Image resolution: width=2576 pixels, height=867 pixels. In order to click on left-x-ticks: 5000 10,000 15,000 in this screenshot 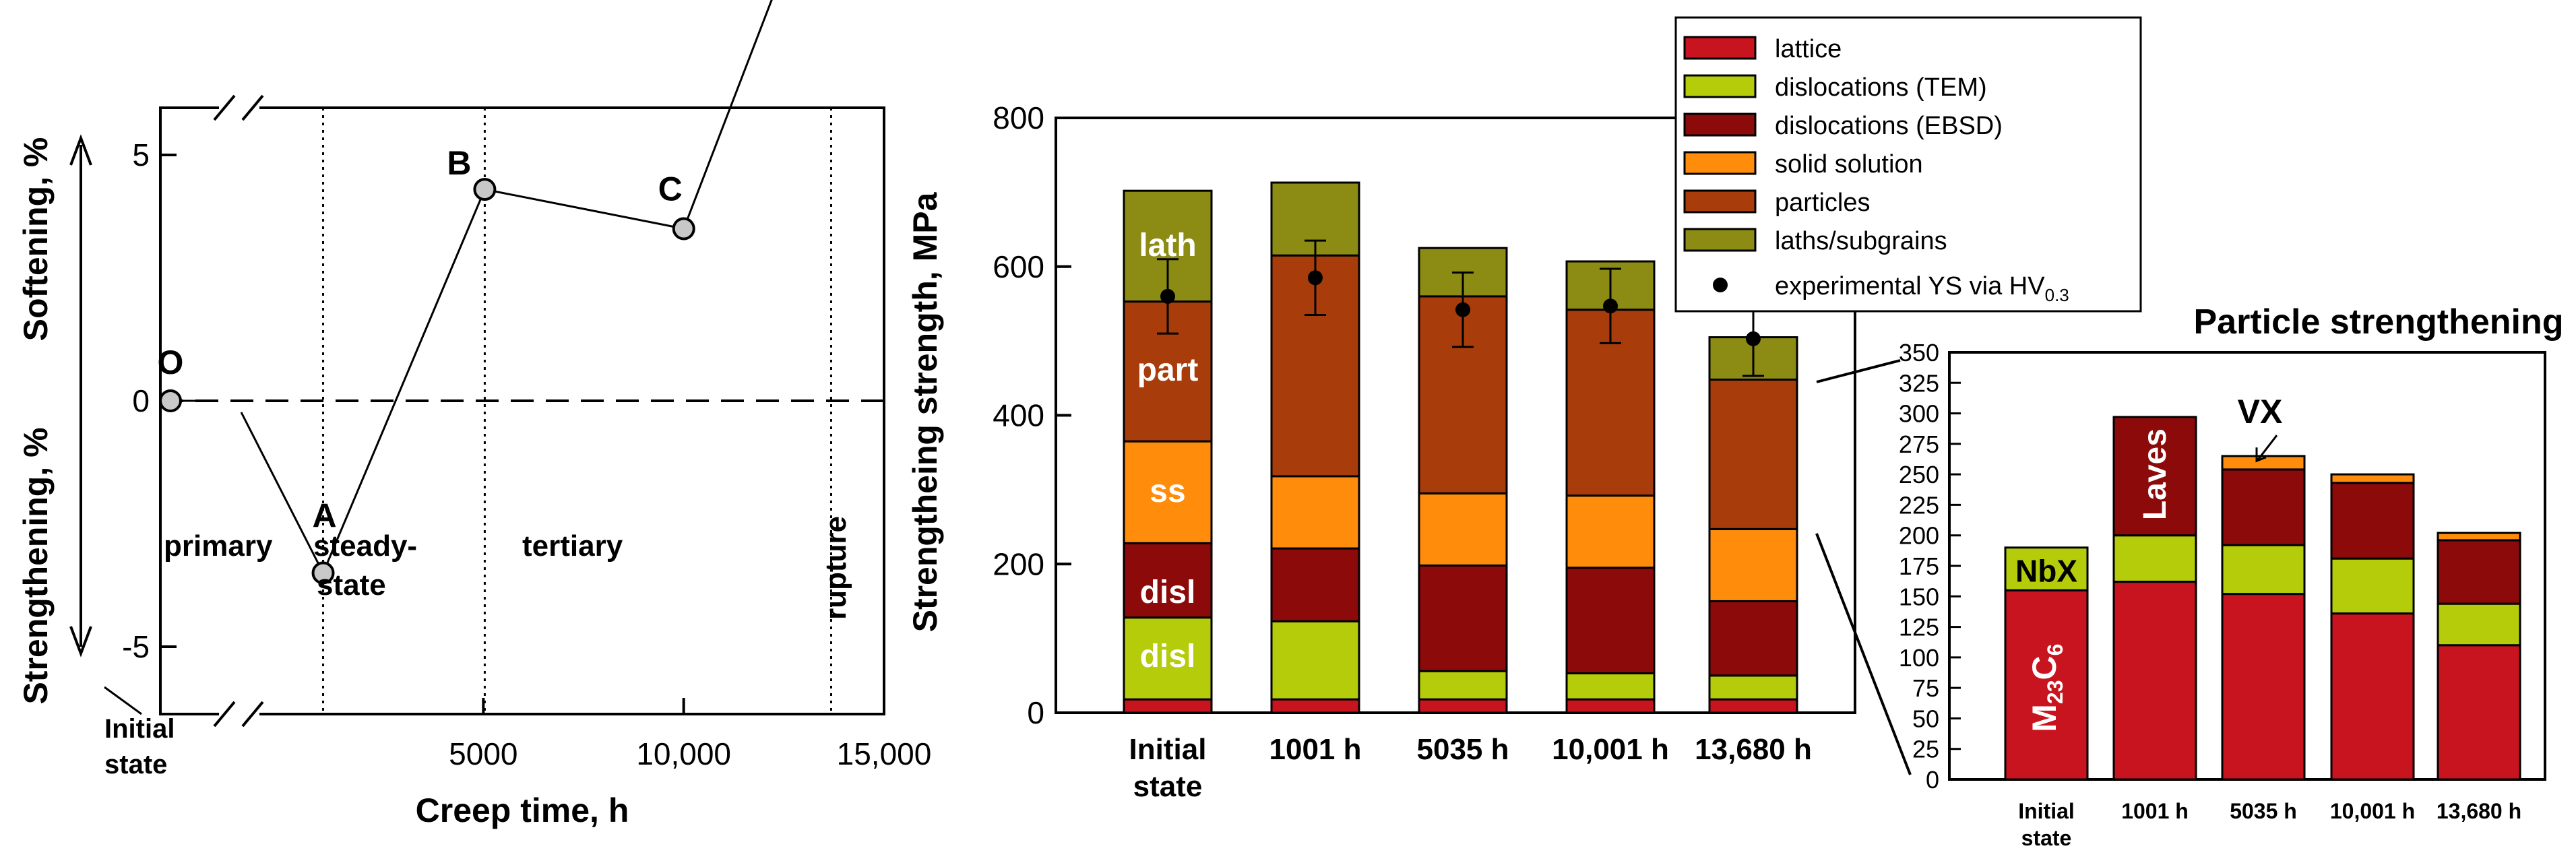, I will do `click(690, 734)`.